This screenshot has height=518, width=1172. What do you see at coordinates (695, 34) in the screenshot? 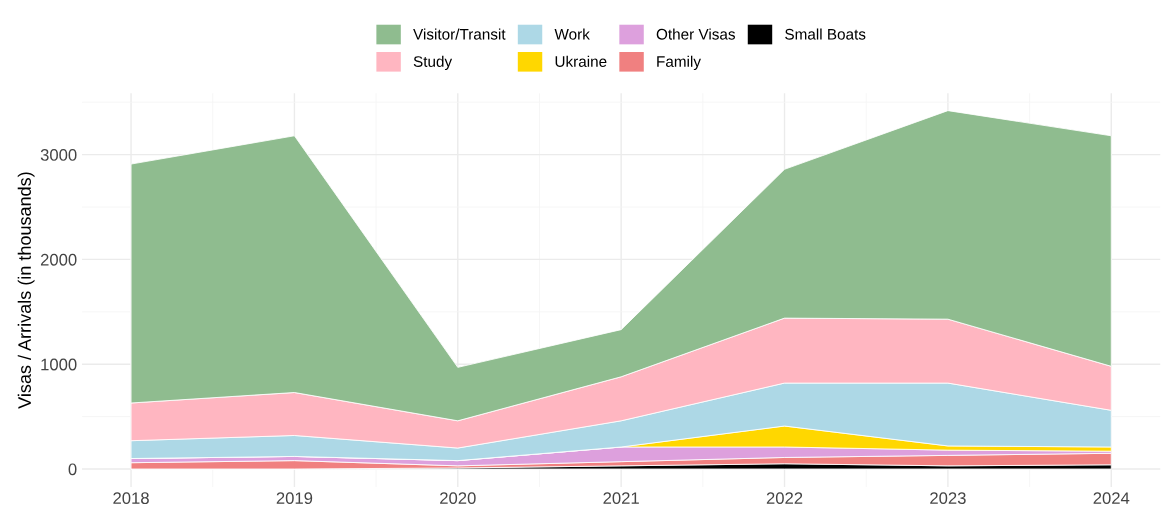
I see `legend-label: Other Visas` at bounding box center [695, 34].